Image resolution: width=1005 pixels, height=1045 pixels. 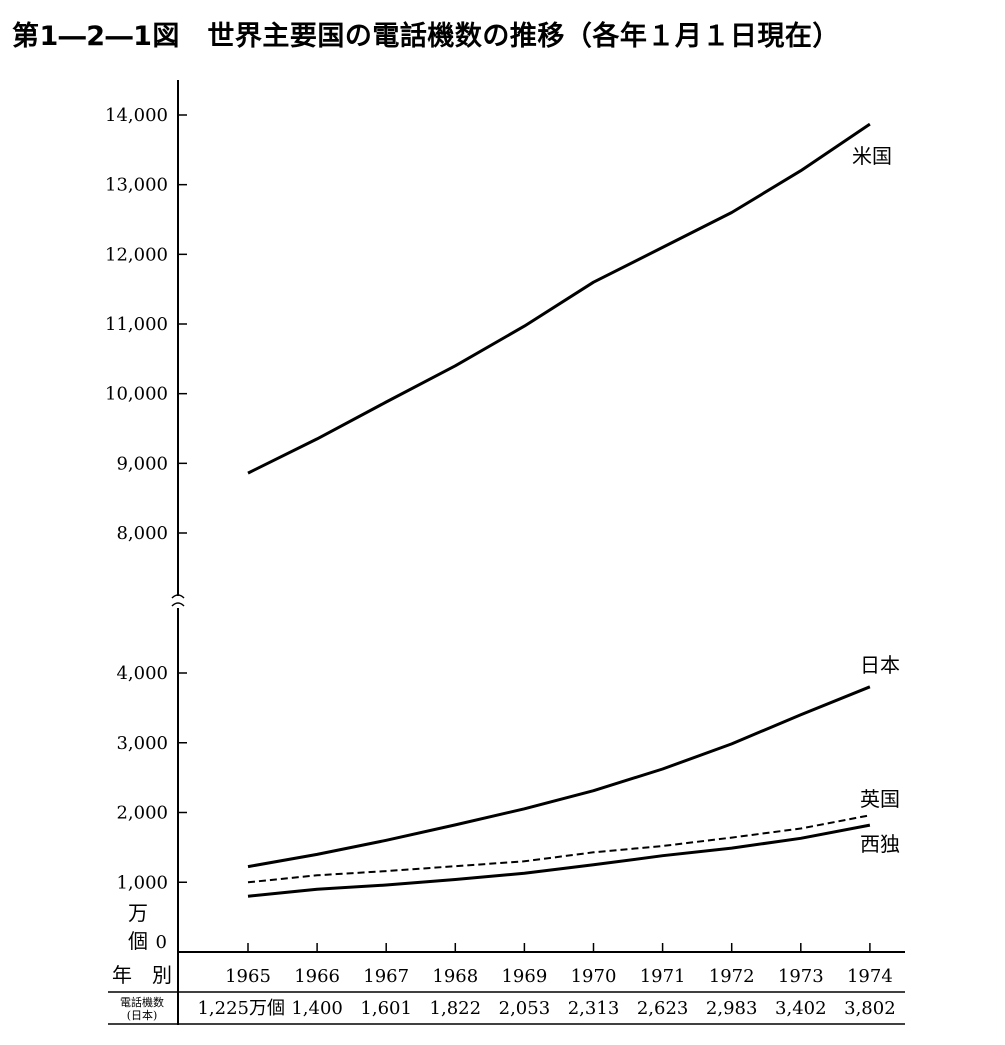 What do you see at coordinates (801, 976) in the screenshot?
I see `x-tick-label: 1973` at bounding box center [801, 976].